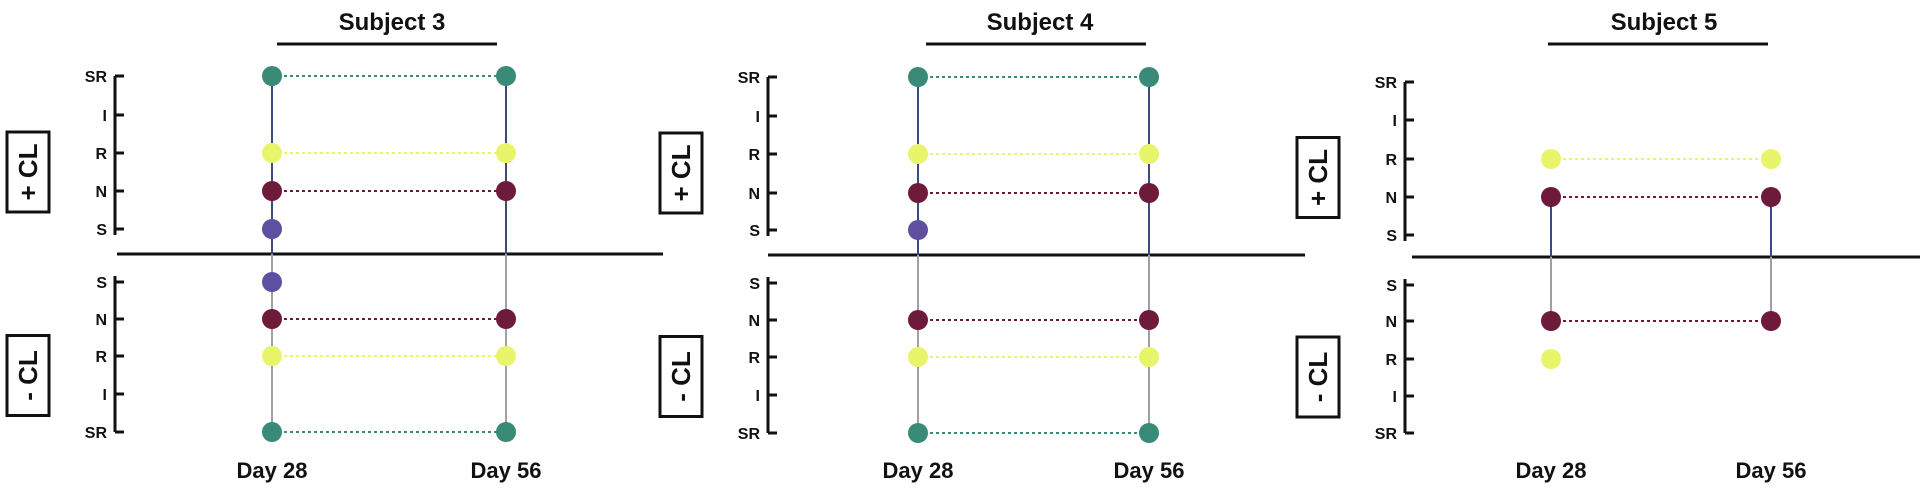 Image resolution: width=1920 pixels, height=501 pixels. Describe the element at coordinates (1040, 22) in the screenshot. I see `panel-title: Subject 4` at that location.